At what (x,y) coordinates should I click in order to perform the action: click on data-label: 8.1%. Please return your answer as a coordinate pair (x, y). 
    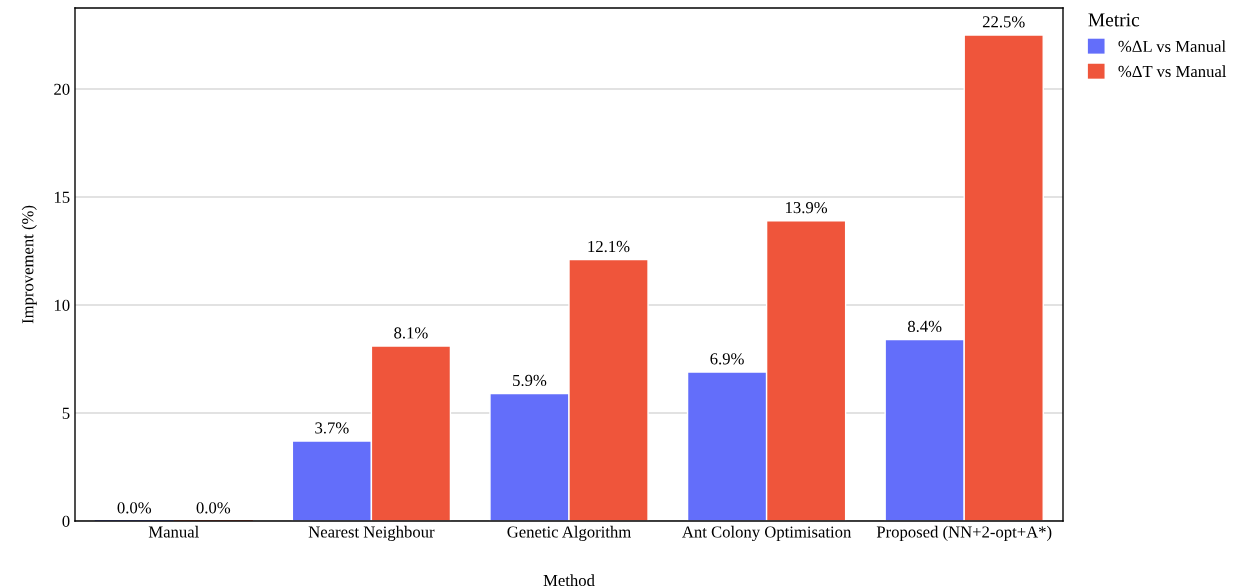
    Looking at the image, I should click on (411, 333).